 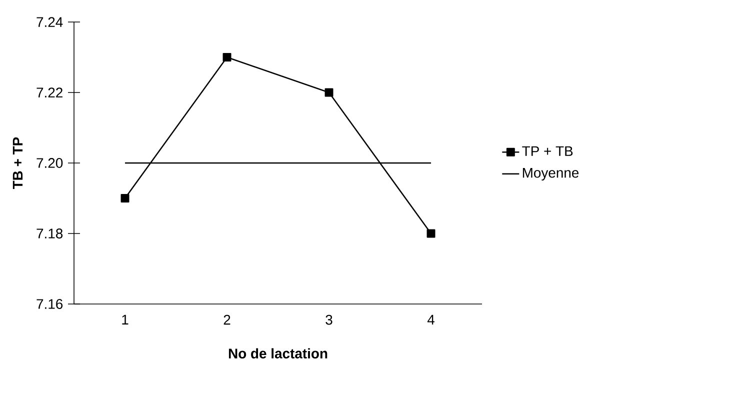 What do you see at coordinates (227, 319) in the screenshot?
I see `x-tick-label: 2` at bounding box center [227, 319].